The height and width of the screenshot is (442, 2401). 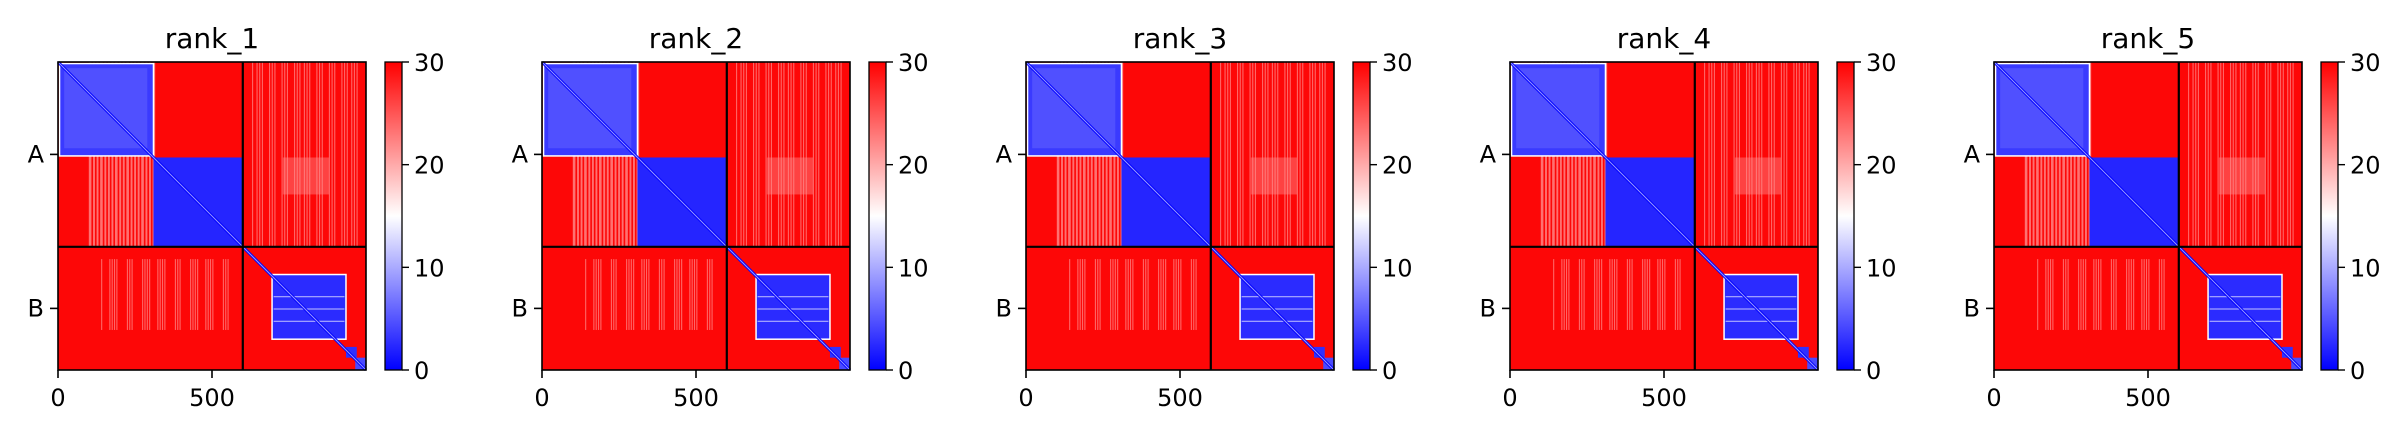 What do you see at coordinates (696, 38) in the screenshot?
I see `panel-title: rank_2` at bounding box center [696, 38].